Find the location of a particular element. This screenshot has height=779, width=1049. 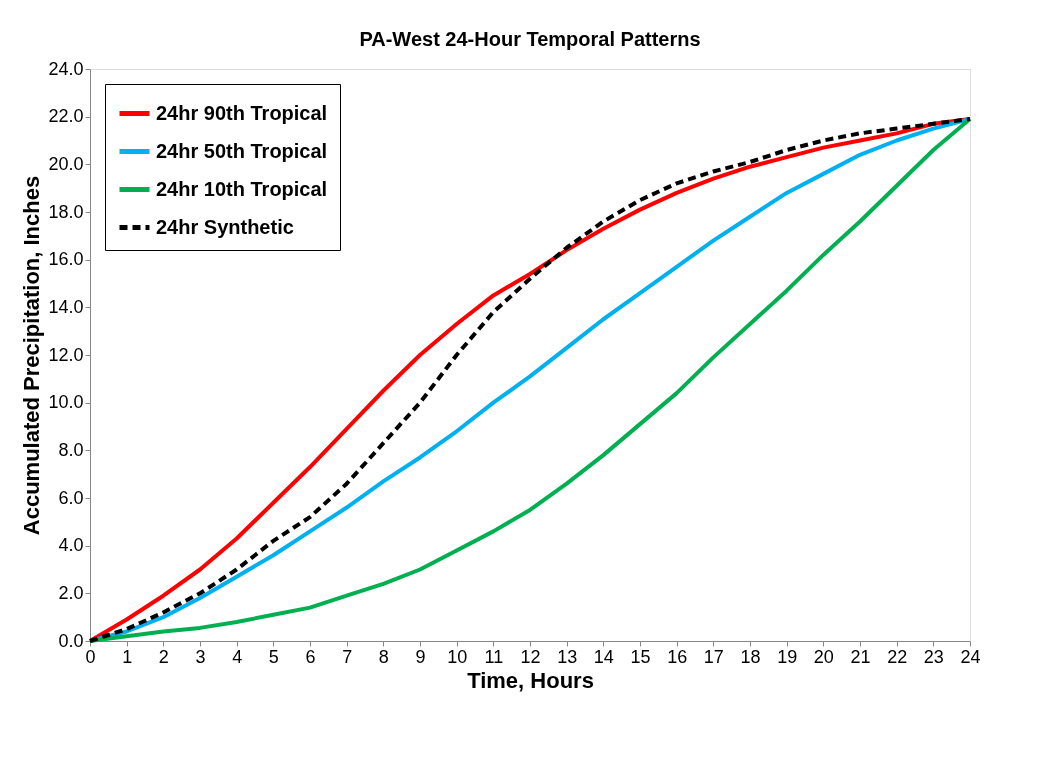

x-tick-label: 14 is located at coordinates (603, 656).